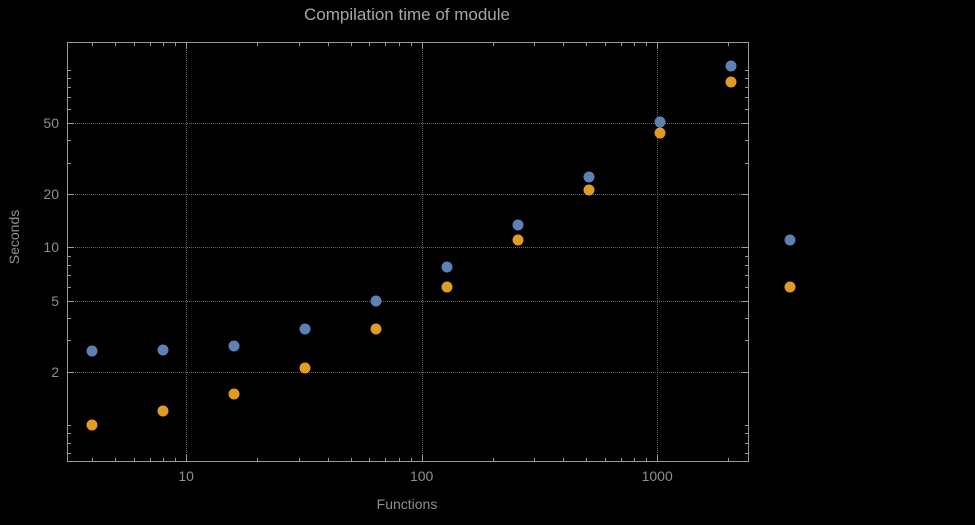  I want to click on x-tick-label: 10, so click(186, 476).